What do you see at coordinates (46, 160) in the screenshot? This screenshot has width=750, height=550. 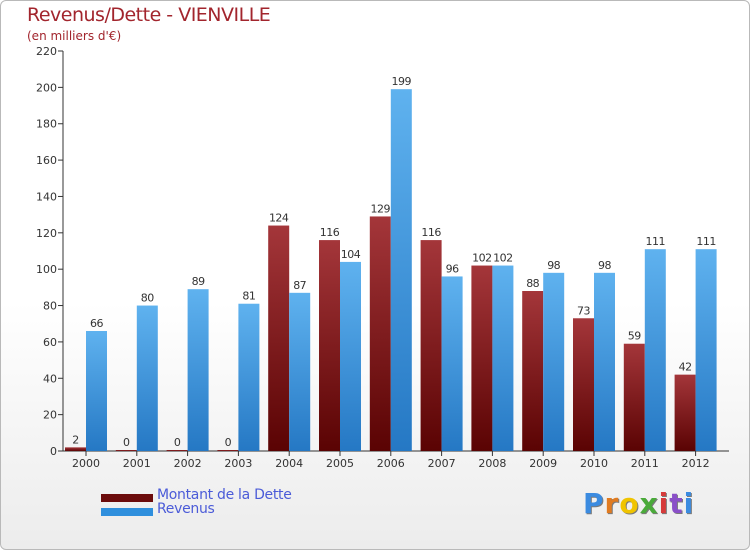 I see `y-tick-label: 160` at bounding box center [46, 160].